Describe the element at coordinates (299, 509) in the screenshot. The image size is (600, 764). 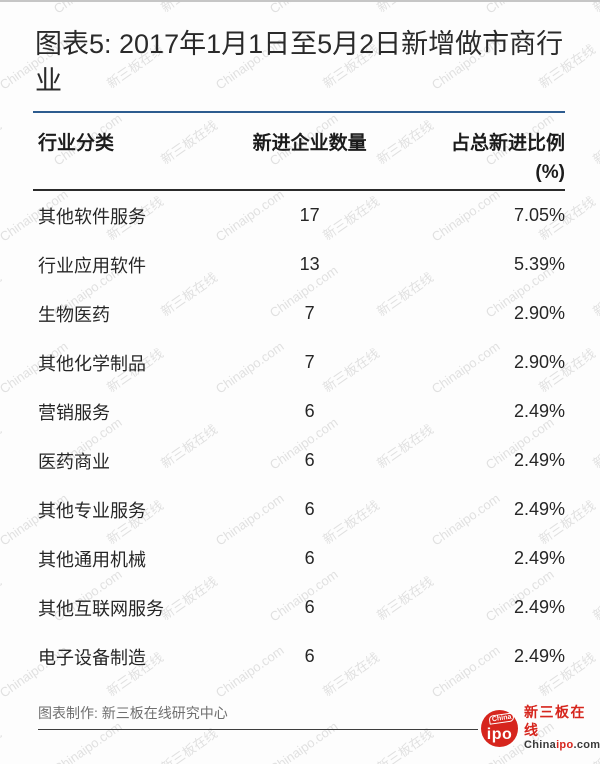
I see `table-row: 其他专业服务 6 2.49%` at that location.